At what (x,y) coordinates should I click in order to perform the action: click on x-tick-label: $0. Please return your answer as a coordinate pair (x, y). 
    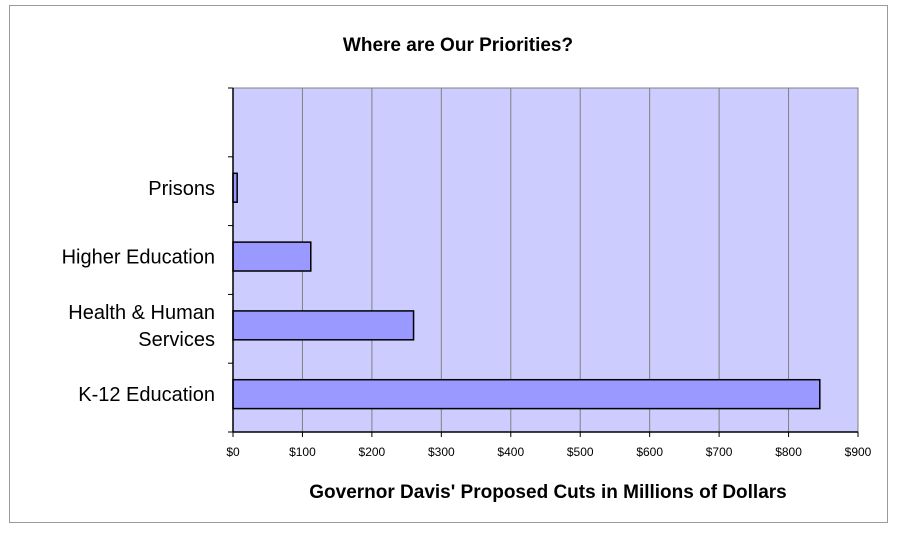
    Looking at the image, I should click on (233, 452).